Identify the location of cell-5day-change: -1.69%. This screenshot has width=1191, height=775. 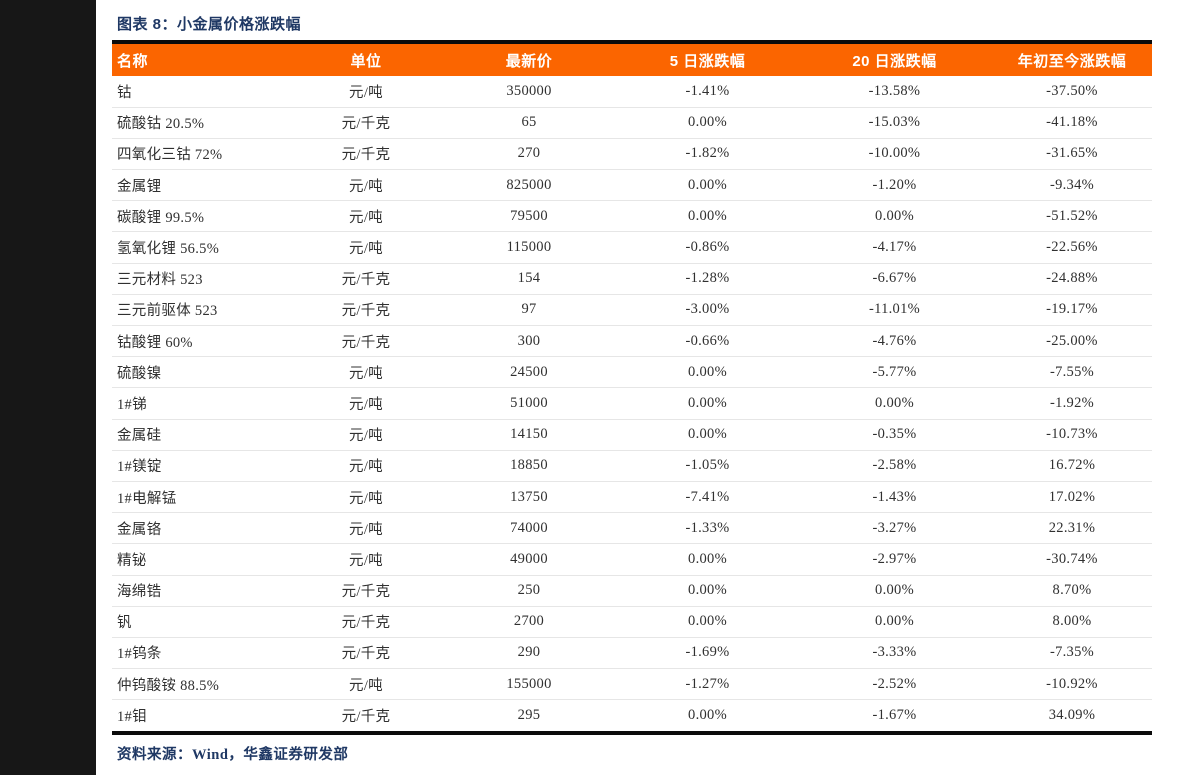
(707, 652).